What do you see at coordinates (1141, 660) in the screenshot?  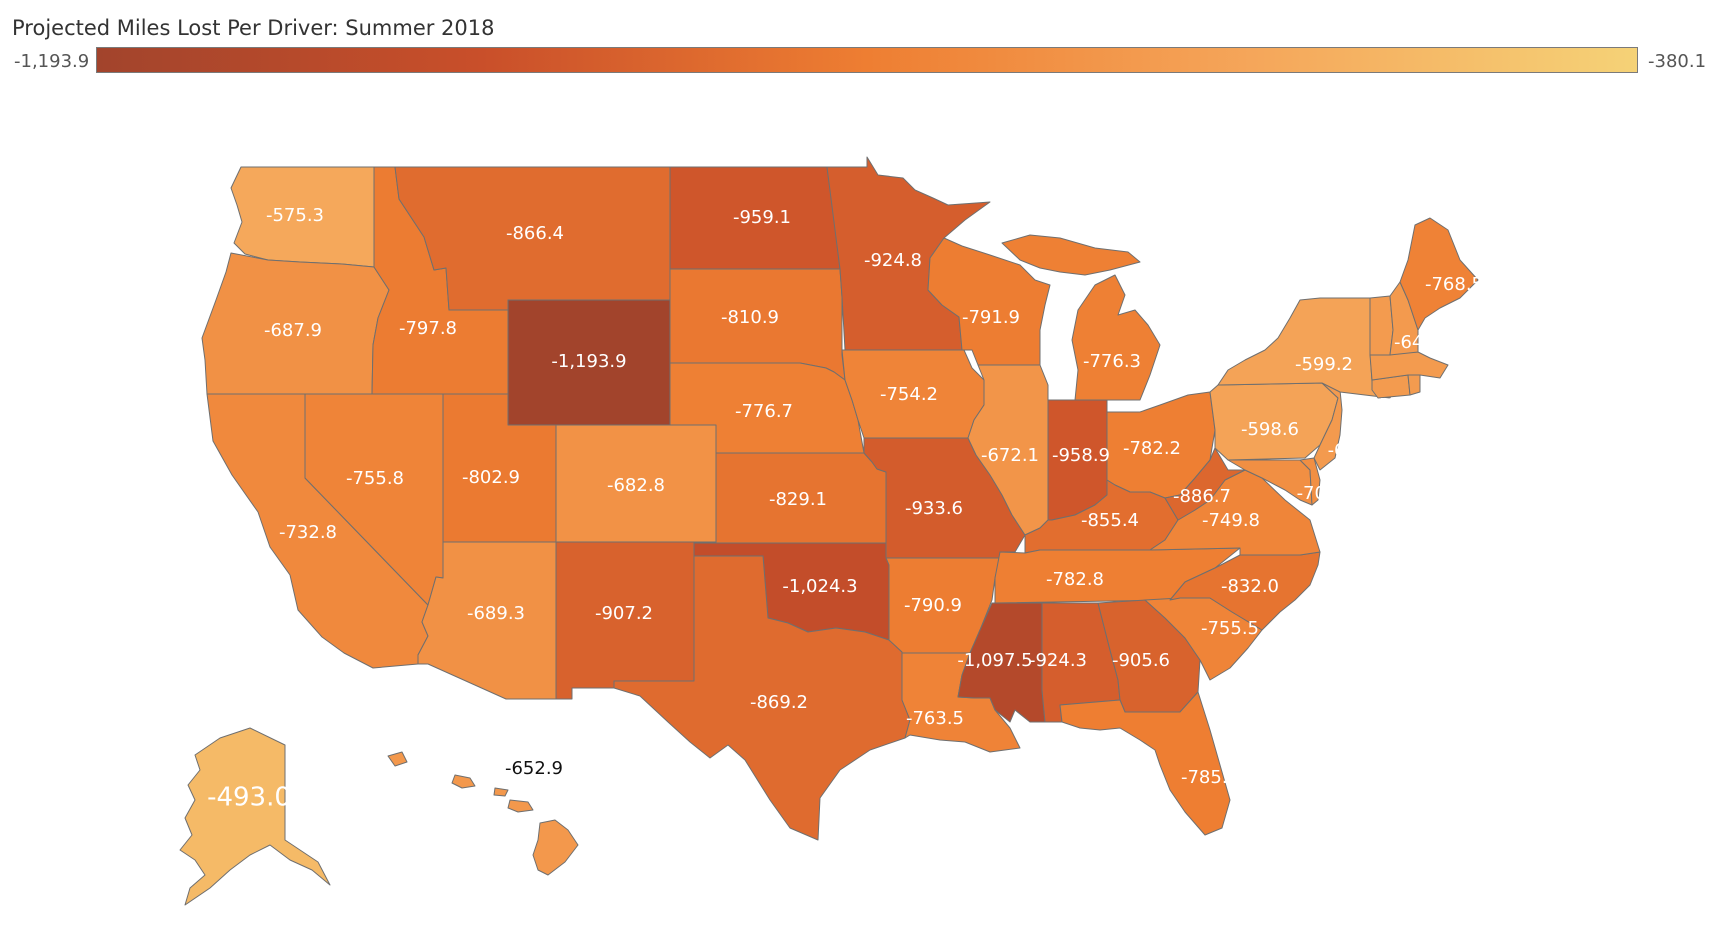 I see `state-label-GA: -905.6` at bounding box center [1141, 660].